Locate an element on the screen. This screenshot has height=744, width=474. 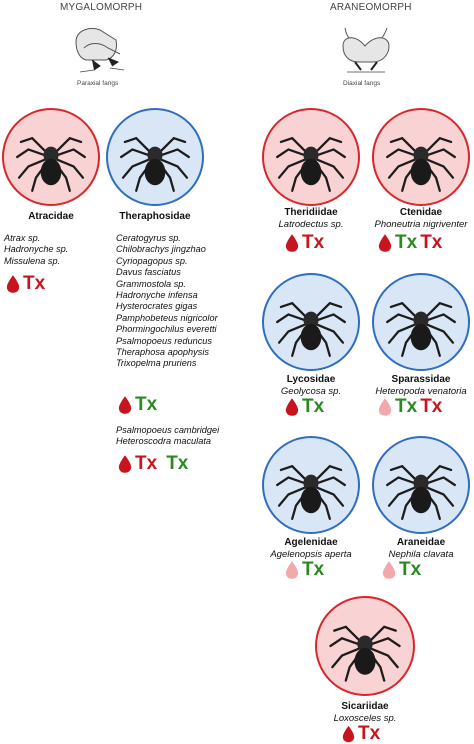
atracidae-family-name: Atracidae is located at coordinates (51, 216).